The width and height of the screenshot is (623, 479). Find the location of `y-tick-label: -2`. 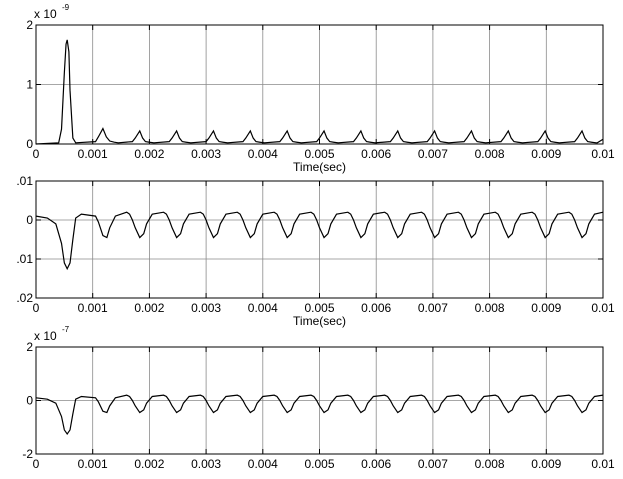

y-tick-label: -2 is located at coordinates (27, 454).